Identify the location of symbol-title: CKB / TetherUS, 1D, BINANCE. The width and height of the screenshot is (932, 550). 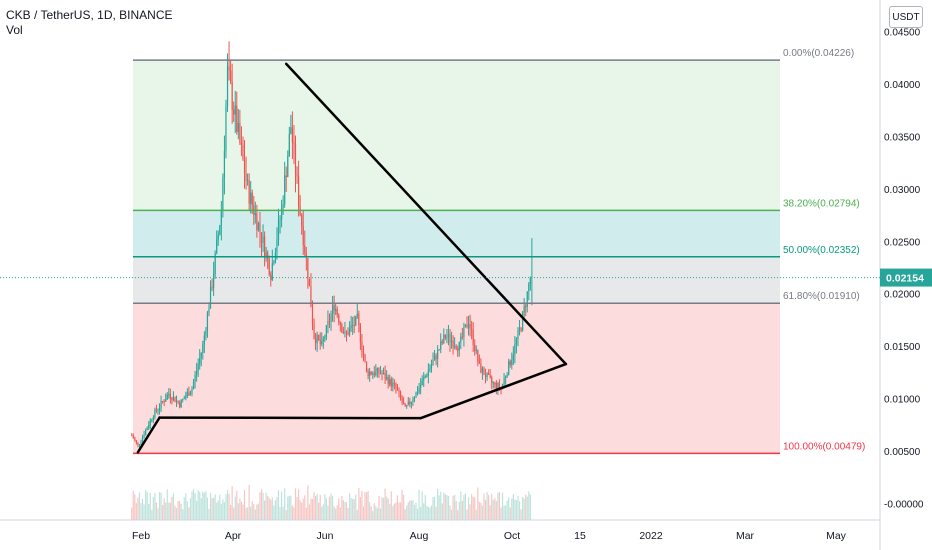
(89, 15).